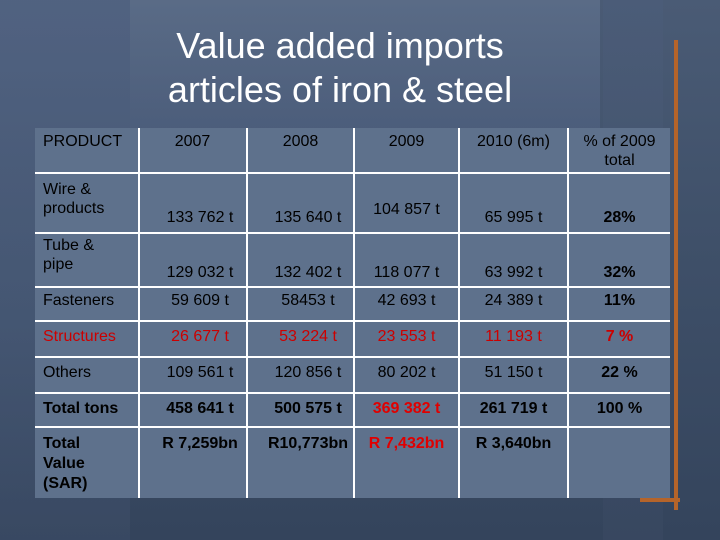 Image resolution: width=720 pixels, height=540 pixels. Describe the element at coordinates (79, 300) in the screenshot. I see `row-fasteners-label: Fasteners` at that location.